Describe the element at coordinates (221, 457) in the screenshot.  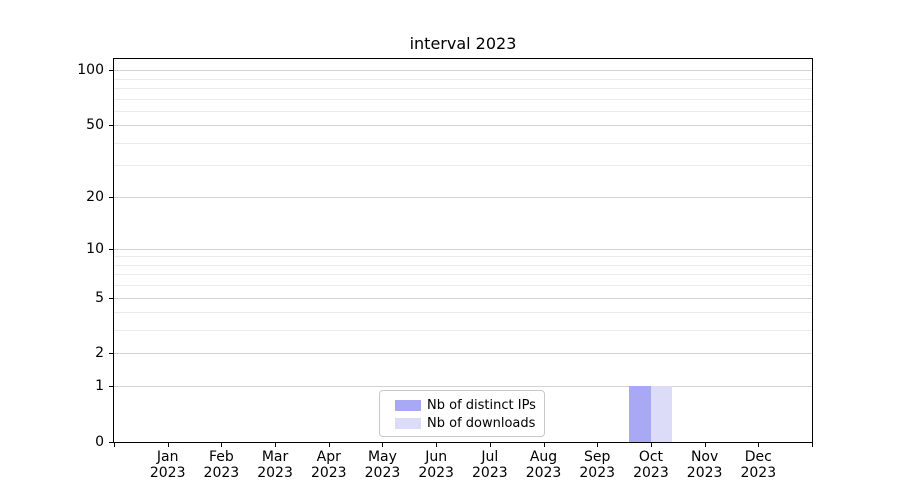
I see `x-tick-month: Feb` at that location.